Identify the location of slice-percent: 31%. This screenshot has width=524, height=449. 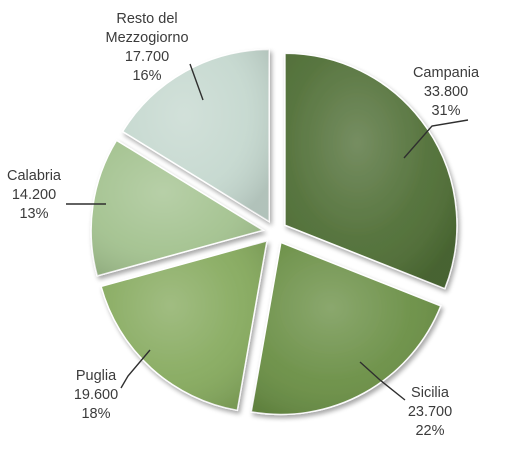
(446, 111).